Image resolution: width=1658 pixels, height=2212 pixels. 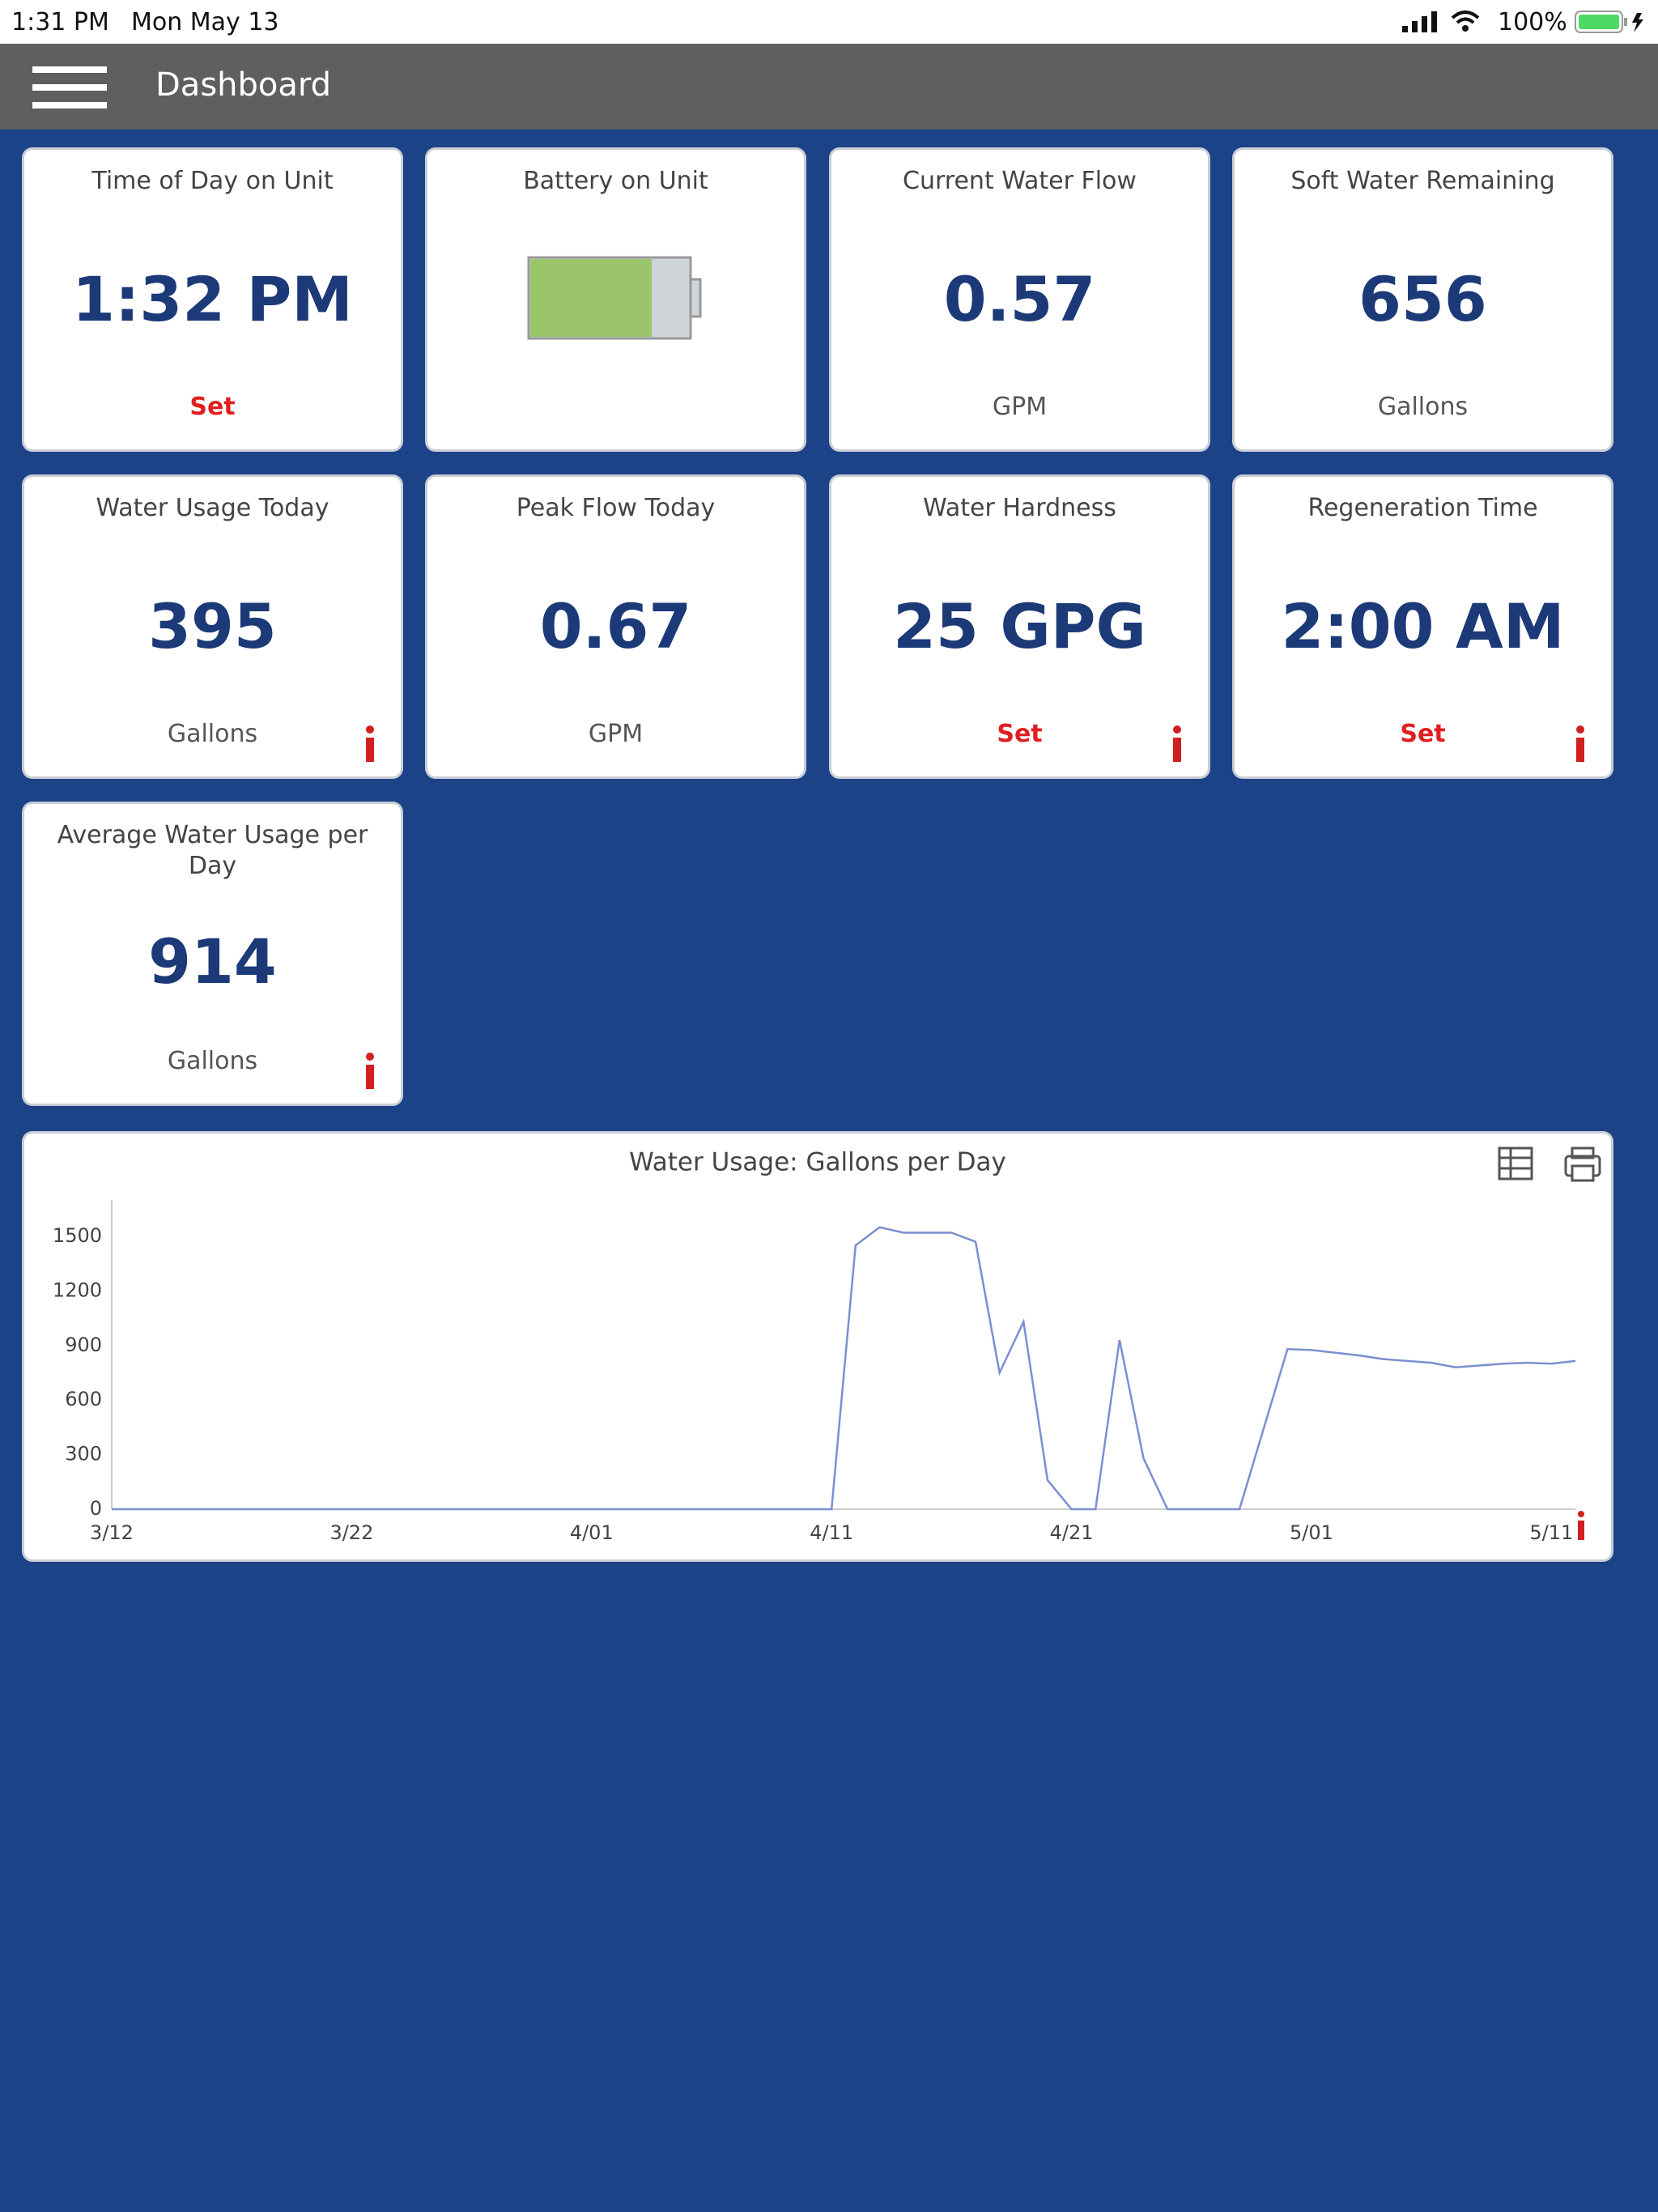 What do you see at coordinates (83, 1454) in the screenshot?
I see `y-tick-label: 300` at bounding box center [83, 1454].